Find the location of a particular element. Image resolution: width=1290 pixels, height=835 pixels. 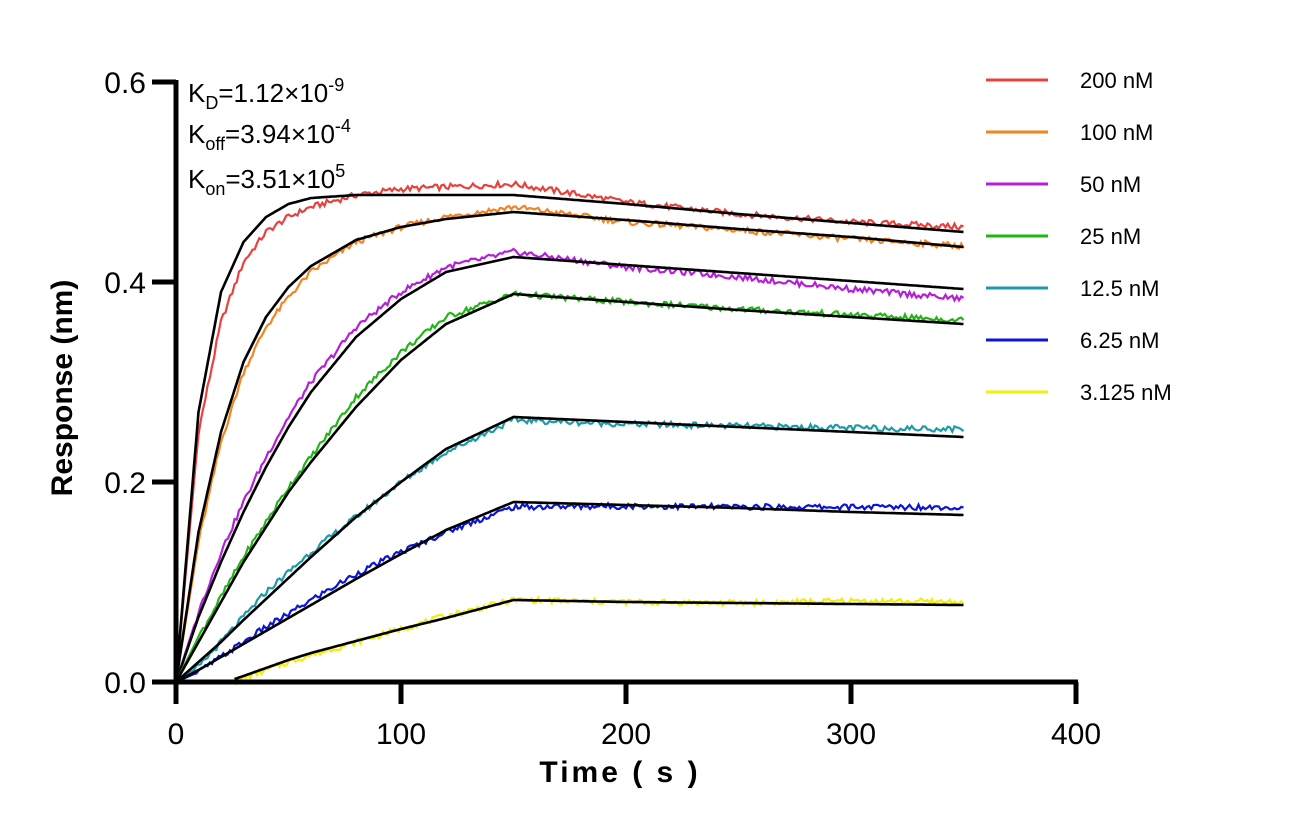

x-tick-label: 200 is located at coordinates (626, 734).